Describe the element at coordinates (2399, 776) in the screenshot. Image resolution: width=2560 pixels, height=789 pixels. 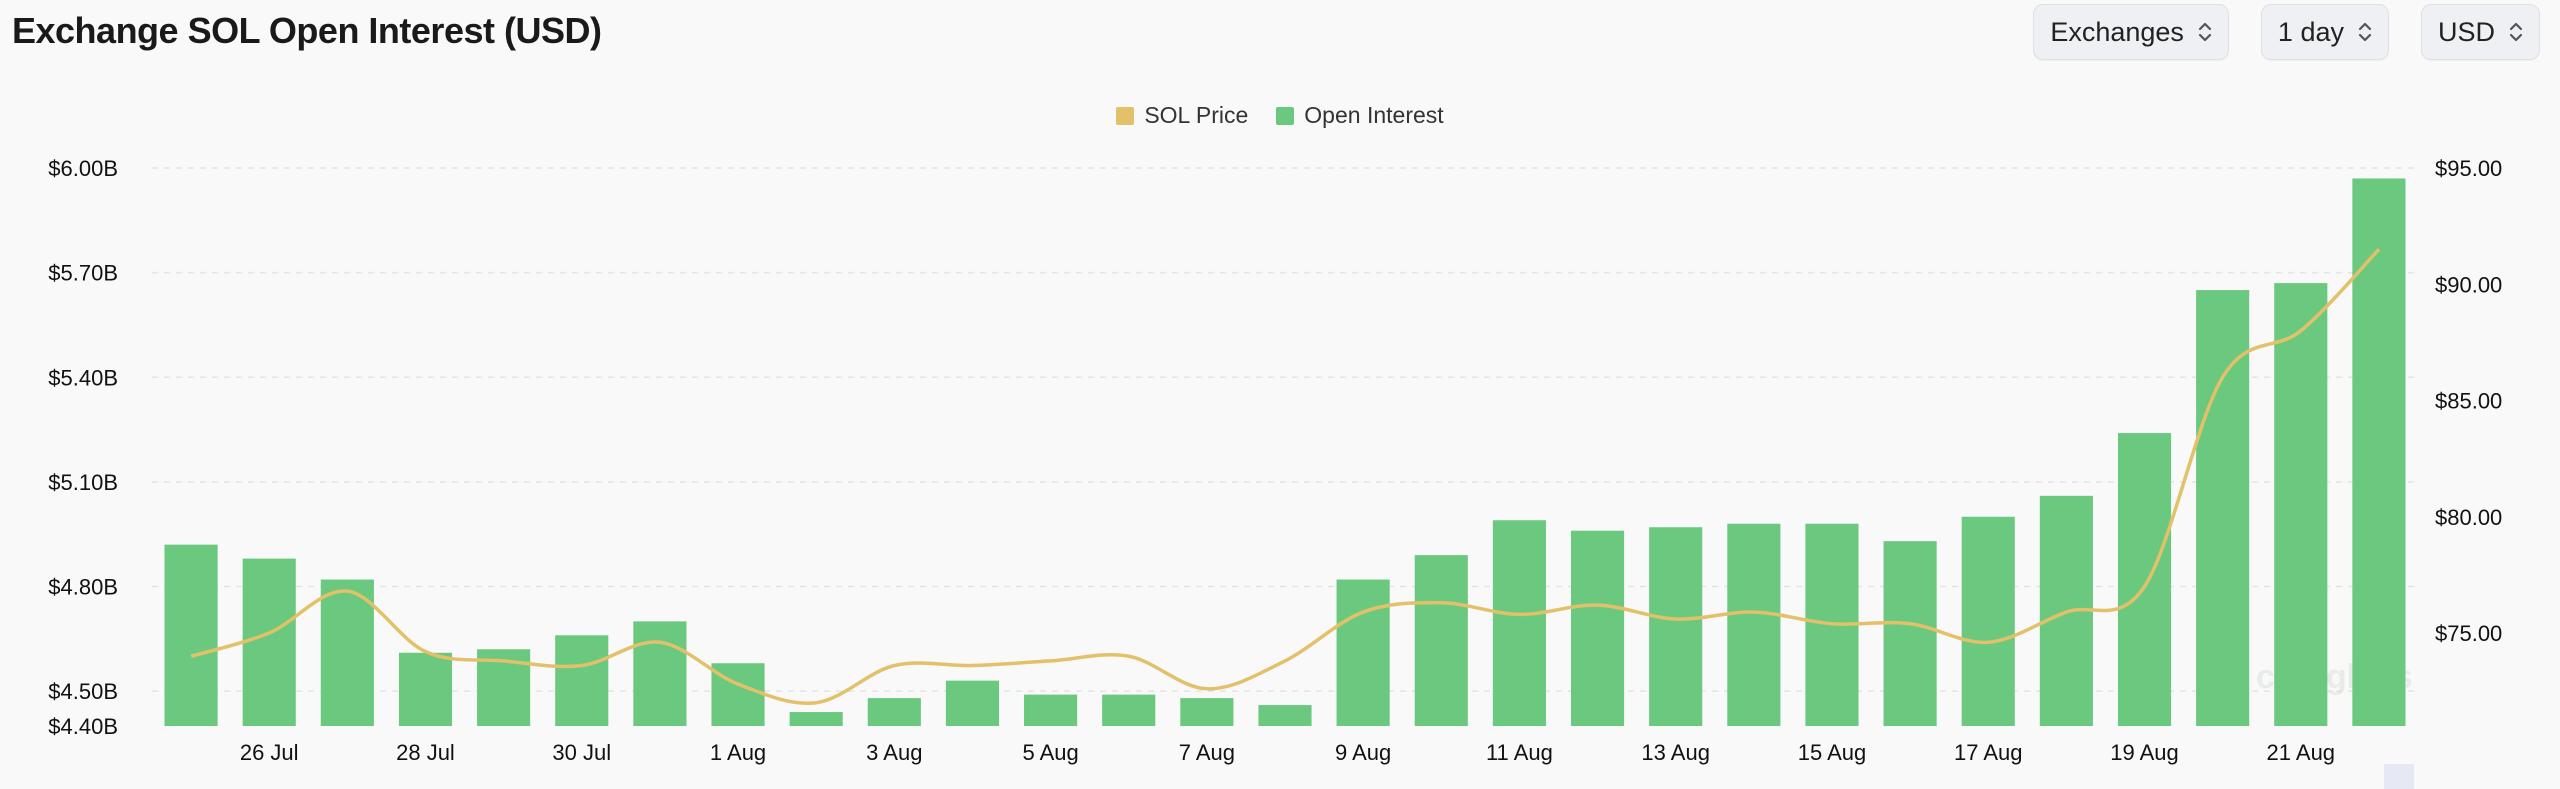
I see `scroll-handle` at that location.